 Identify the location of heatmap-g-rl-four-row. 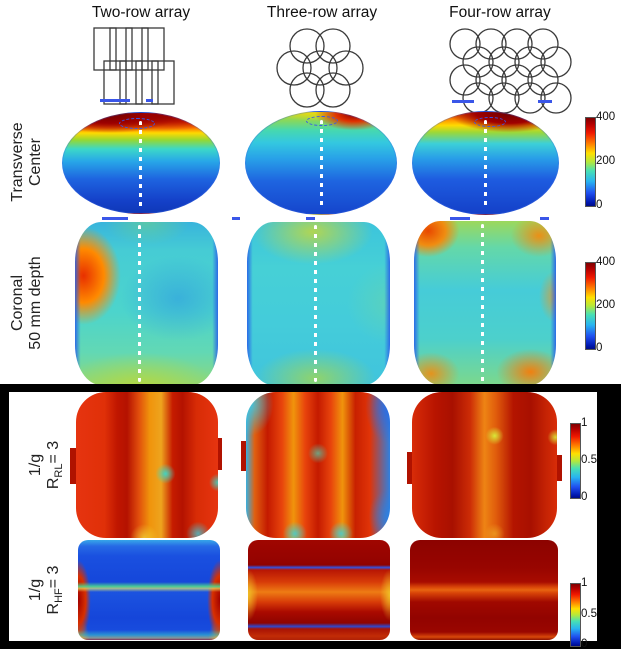
(484, 465).